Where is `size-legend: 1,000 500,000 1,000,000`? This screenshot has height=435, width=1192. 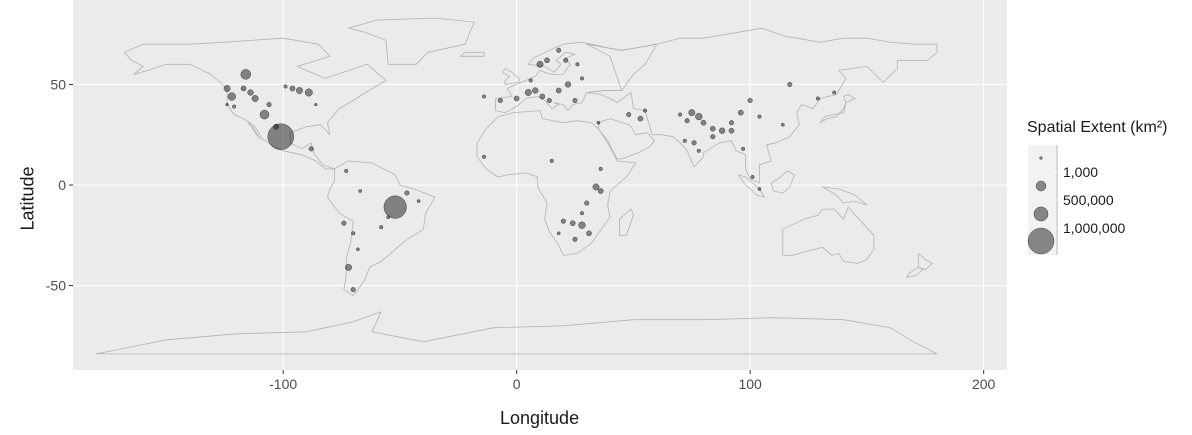 size-legend: 1,000 500,000 1,000,000 is located at coordinates (1076, 200).